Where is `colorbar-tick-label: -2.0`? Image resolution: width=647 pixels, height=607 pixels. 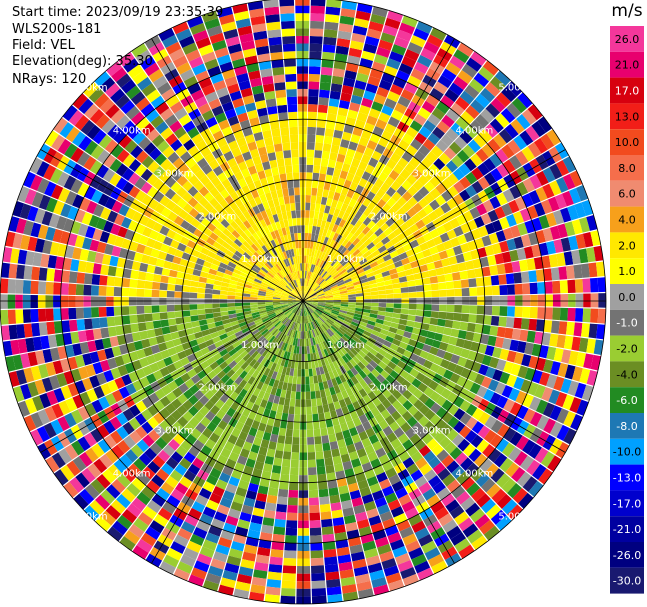 colorbar-tick-label: -2.0 is located at coordinates (626, 349).